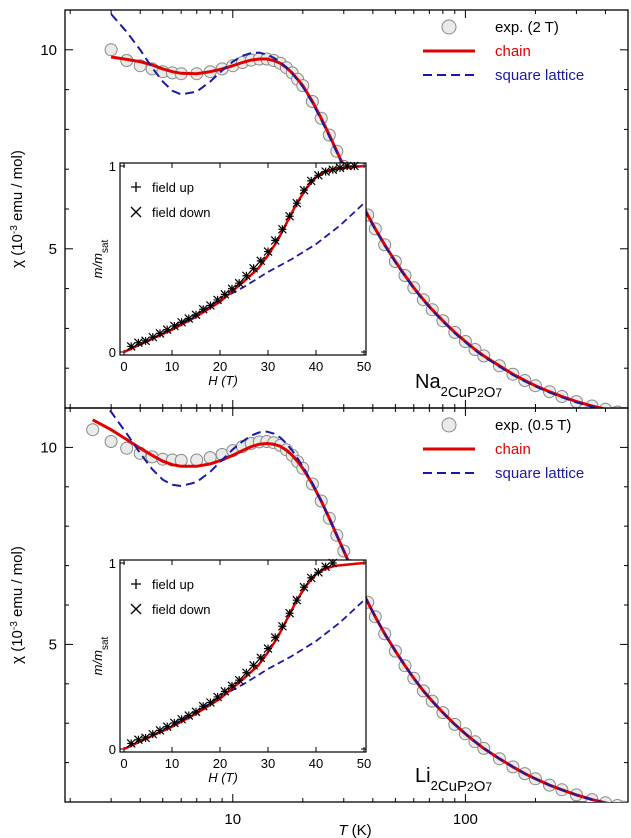 The width and height of the screenshot is (631, 838). Describe the element at coordinates (539, 473) in the screenshot. I see `legend-label: square lattice` at that location.